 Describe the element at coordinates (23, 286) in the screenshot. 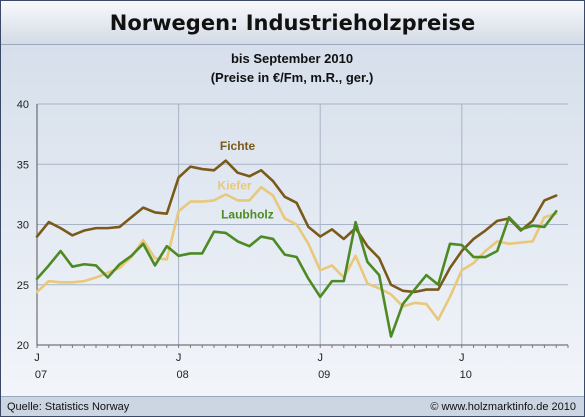

I see `y-tick-label: 25` at that location.